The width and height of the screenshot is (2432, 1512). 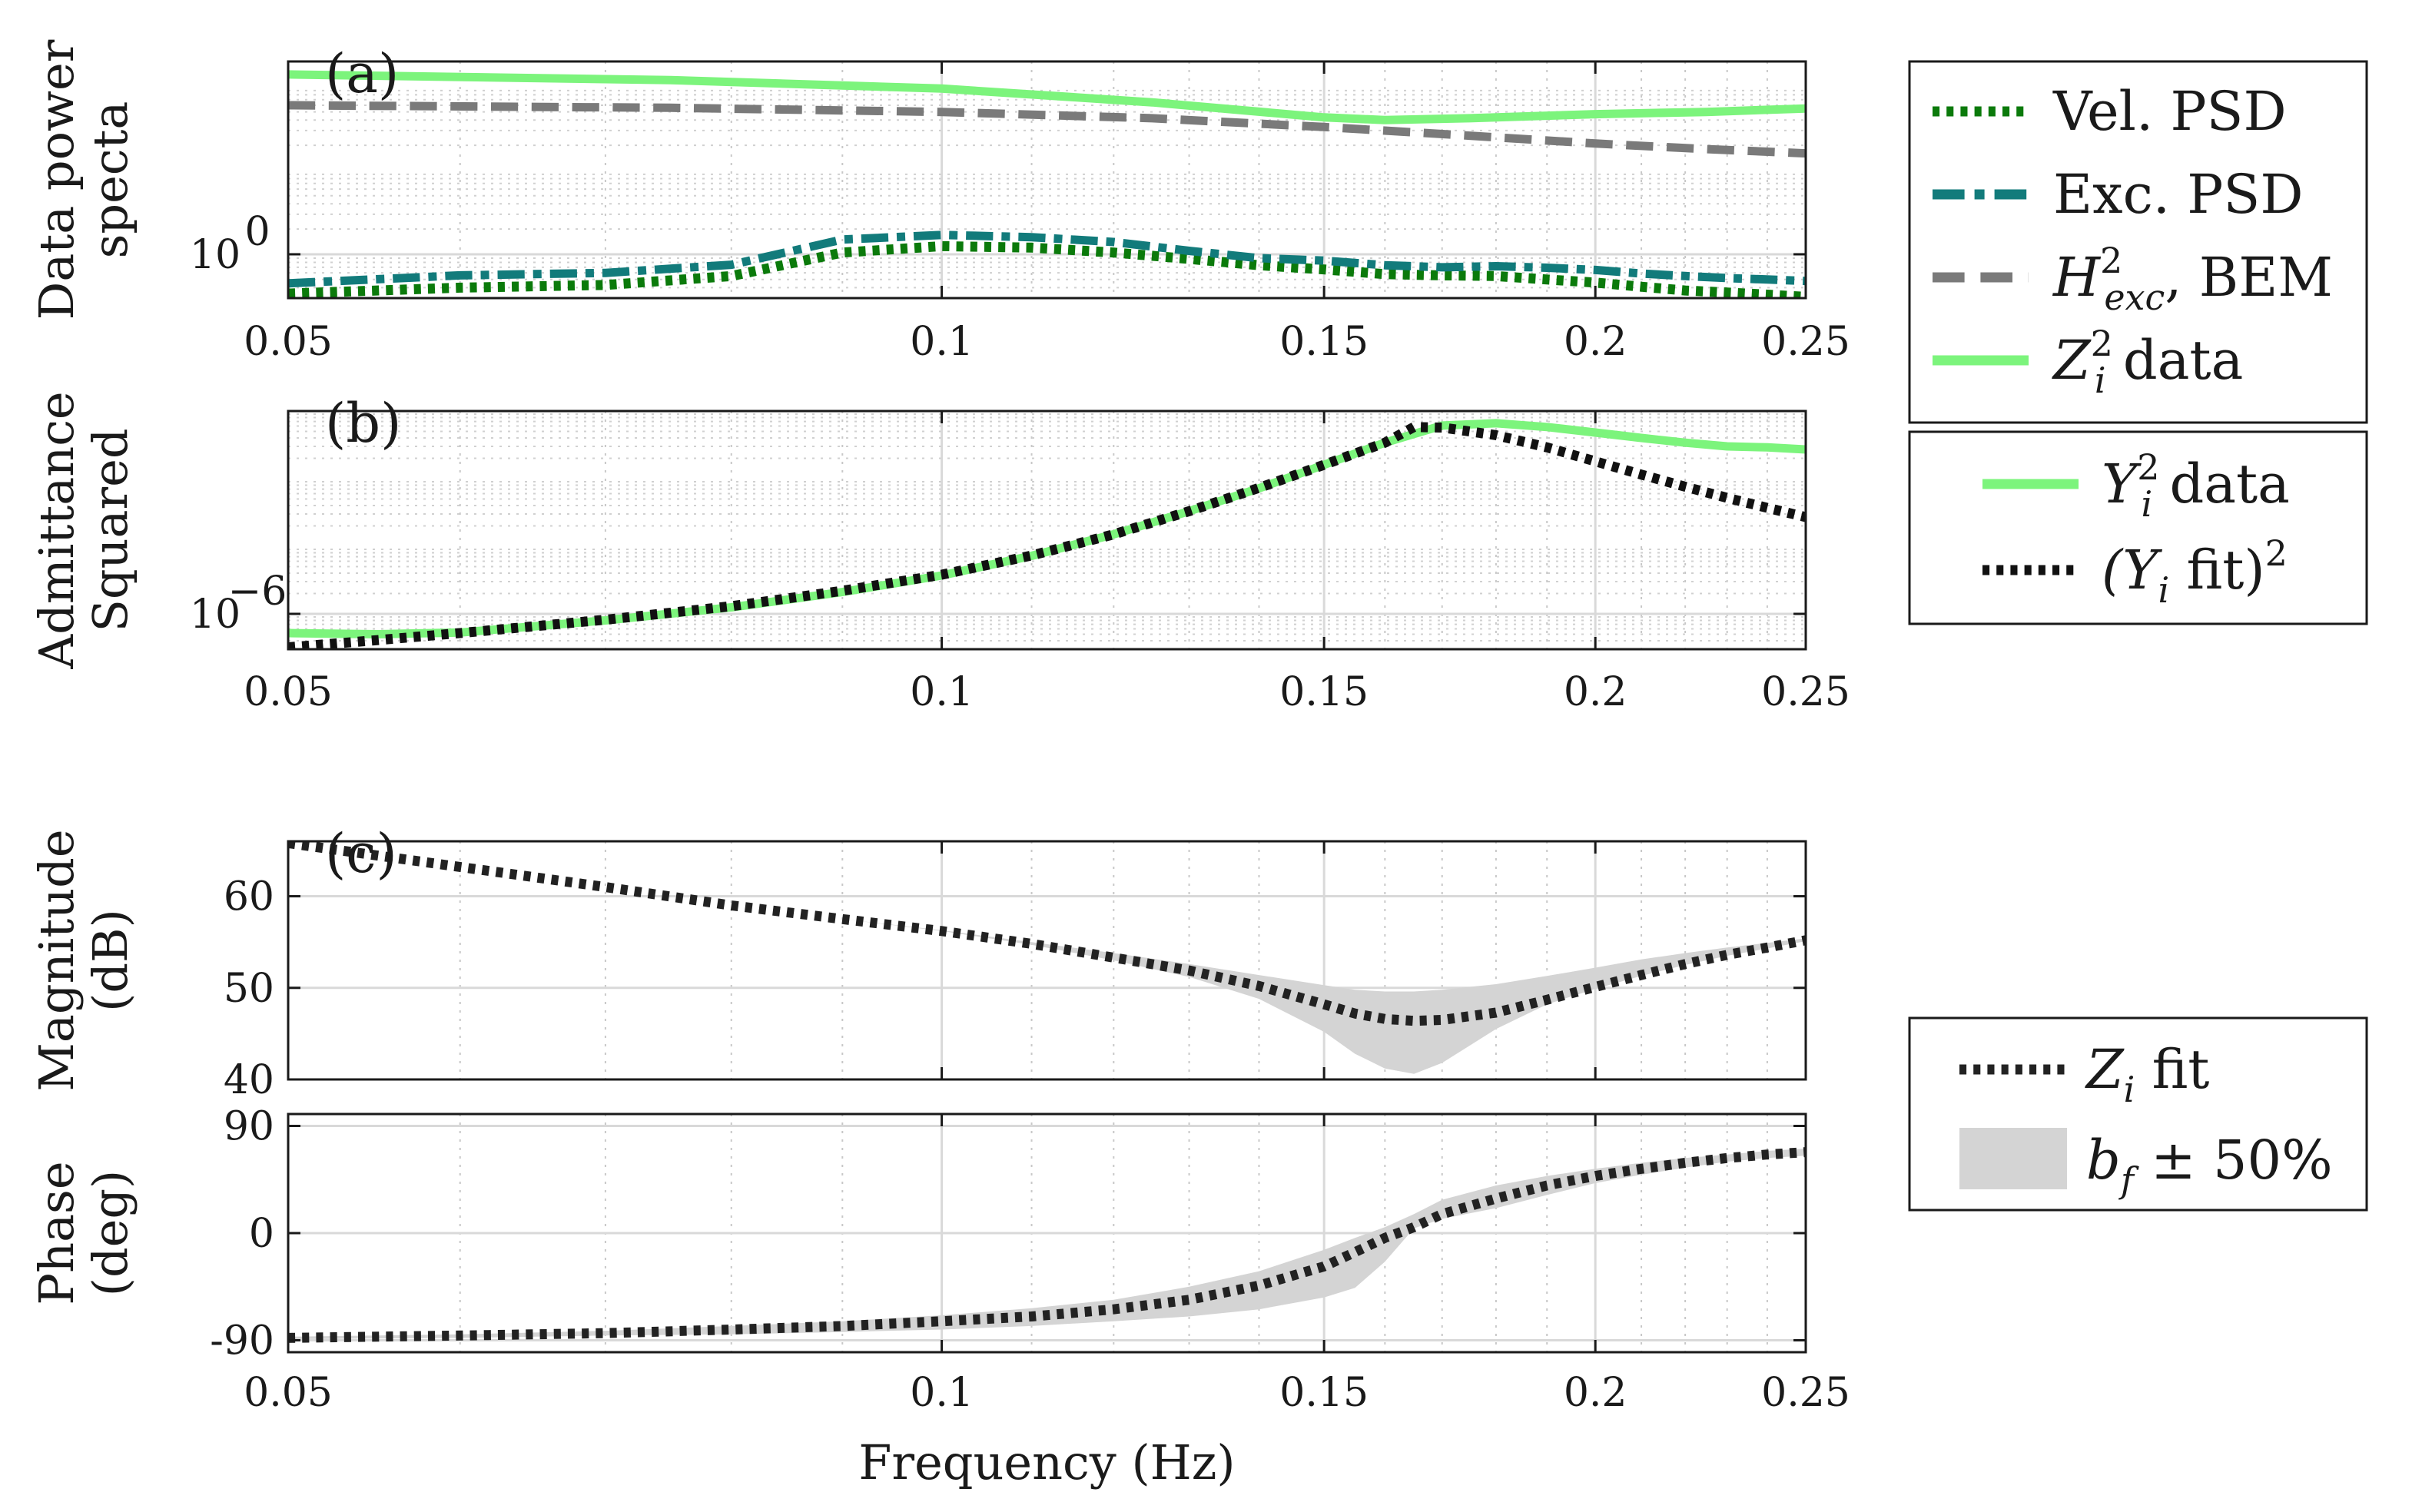 What do you see at coordinates (242, 1341) in the screenshot?
I see `y-tick-label: -90` at bounding box center [242, 1341].